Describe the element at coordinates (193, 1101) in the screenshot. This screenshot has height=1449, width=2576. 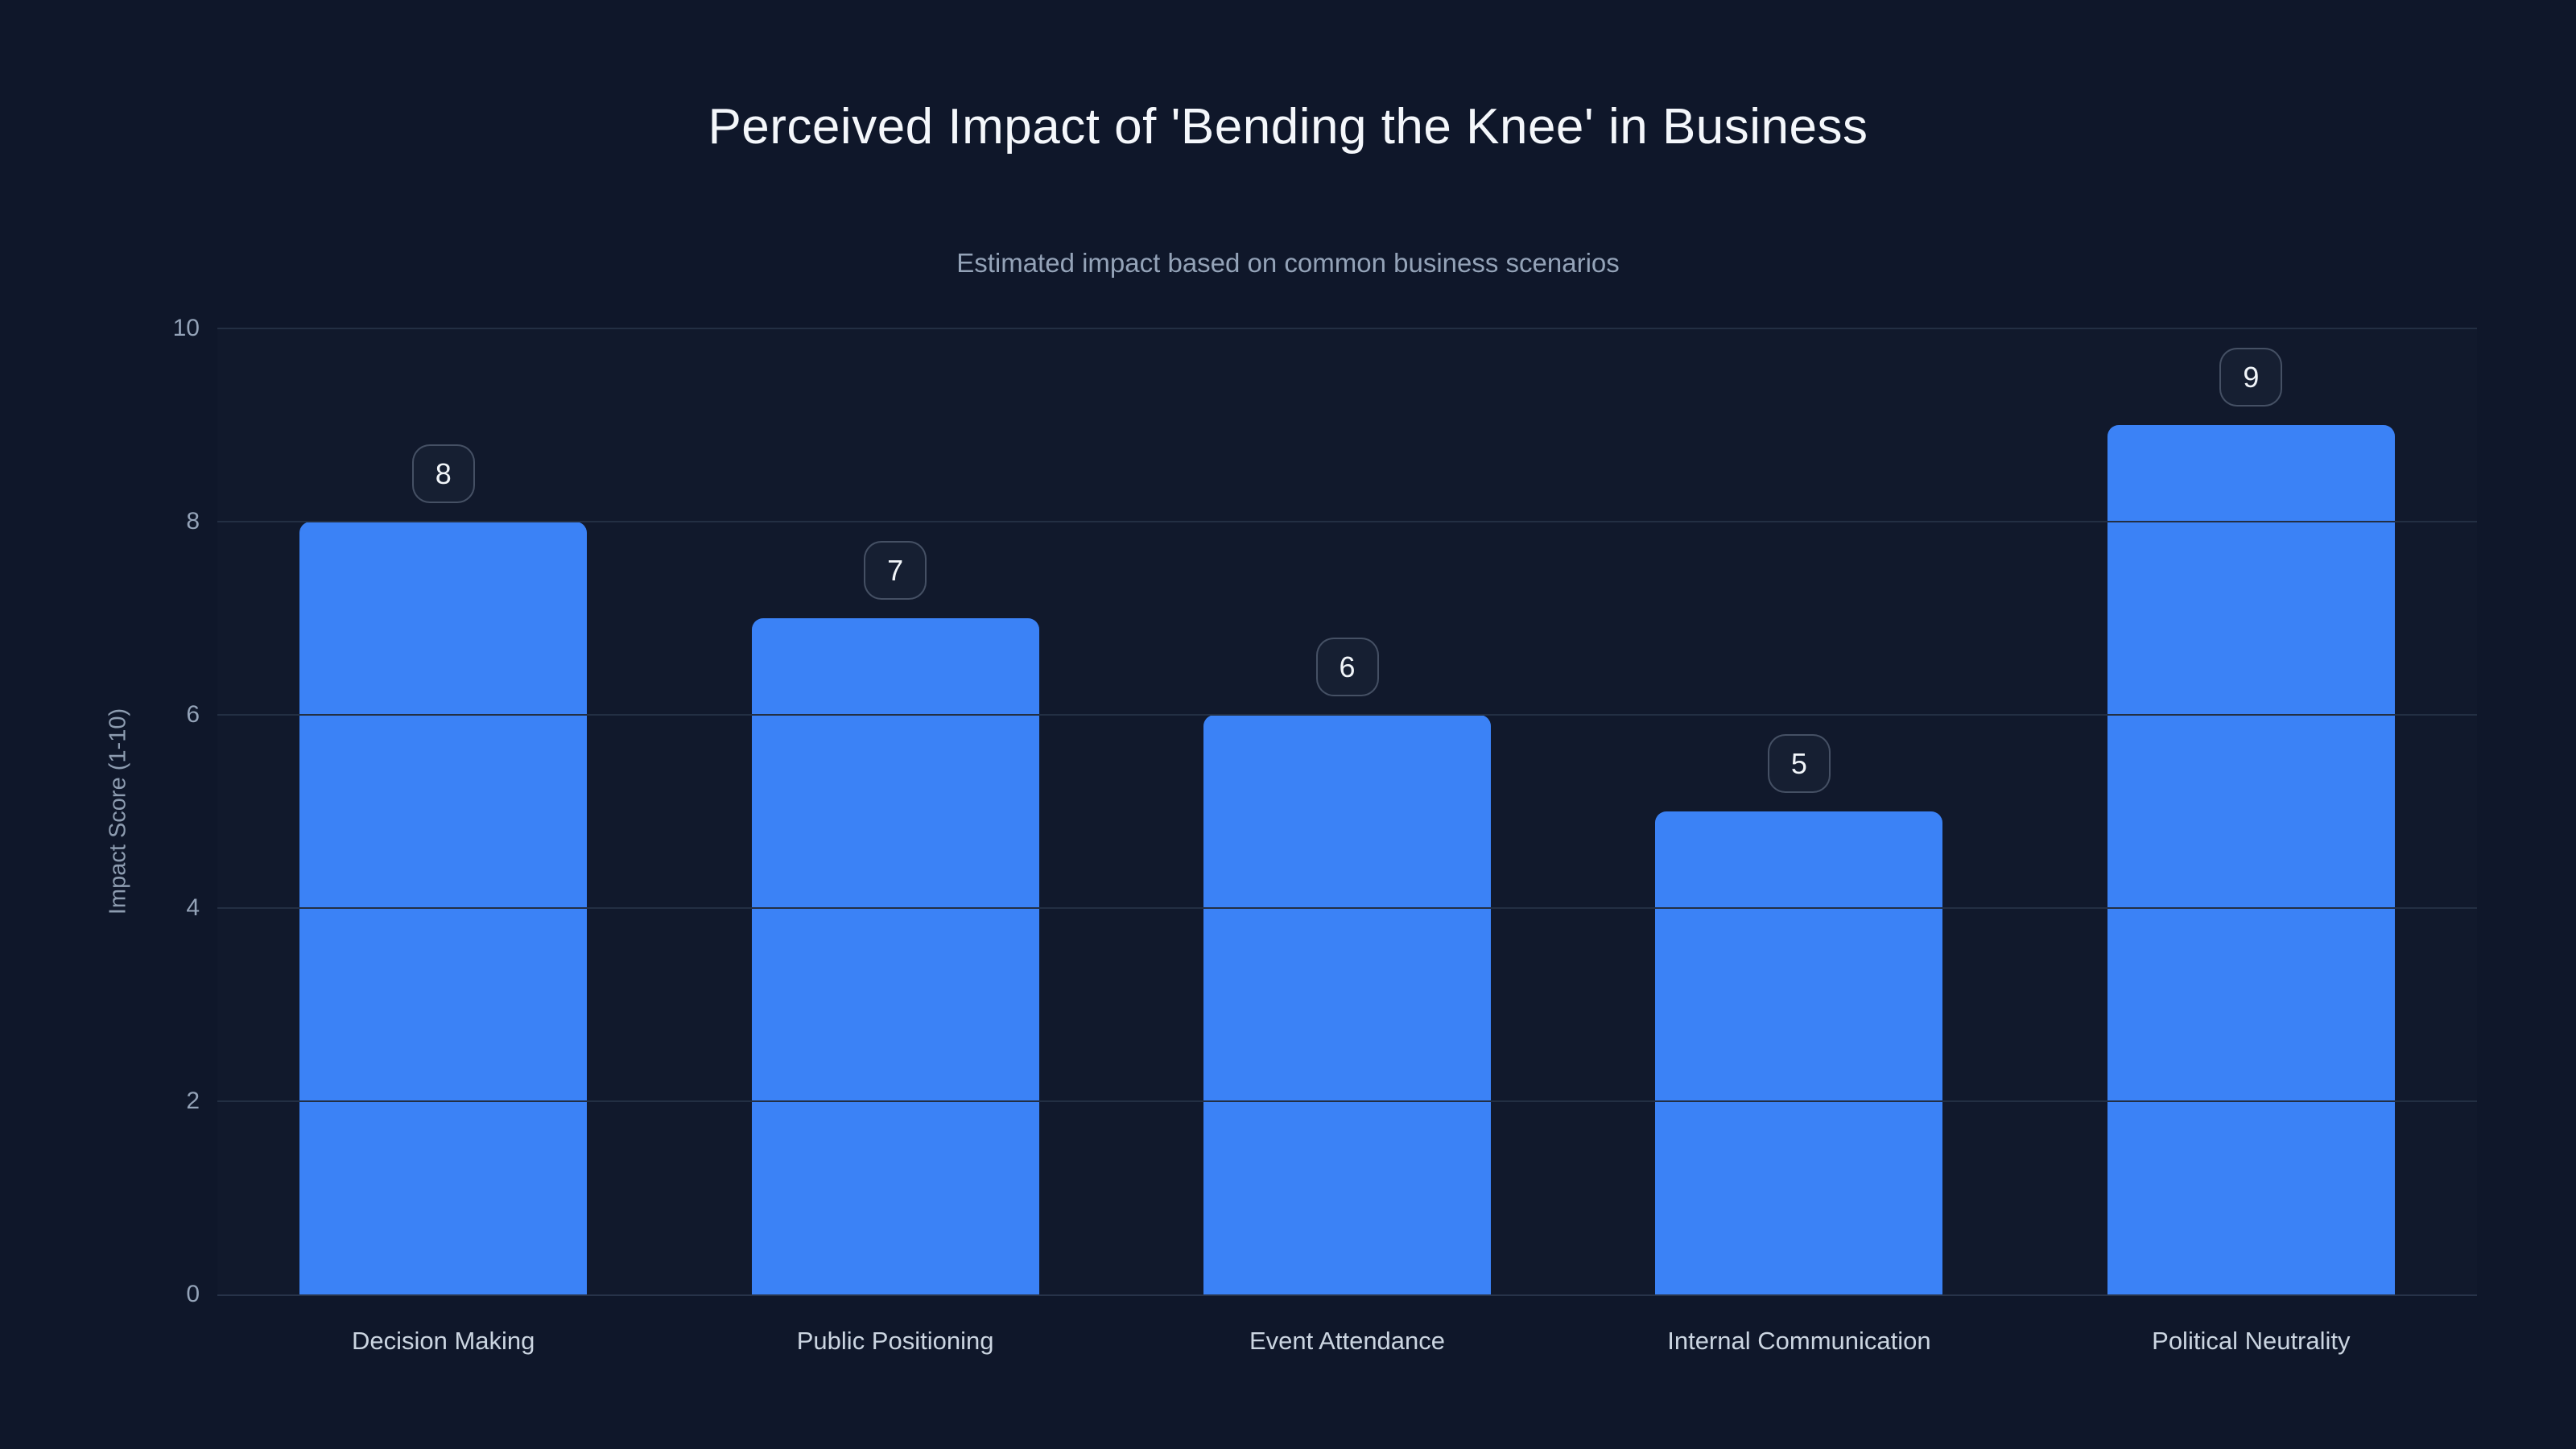
I see `y-tick-label-2: 2` at that location.